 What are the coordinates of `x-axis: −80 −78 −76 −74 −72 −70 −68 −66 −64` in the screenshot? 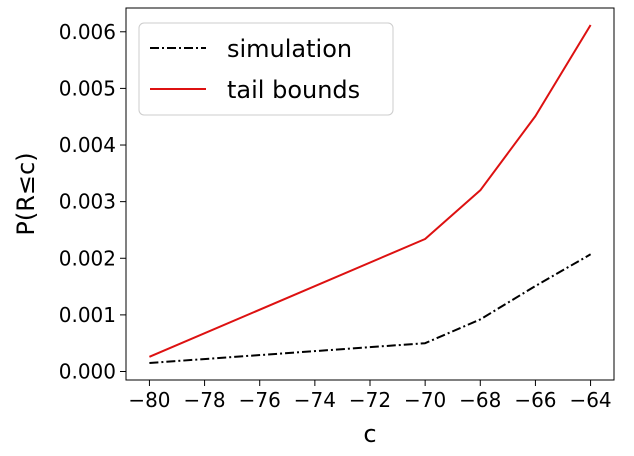 It's located at (370, 396).